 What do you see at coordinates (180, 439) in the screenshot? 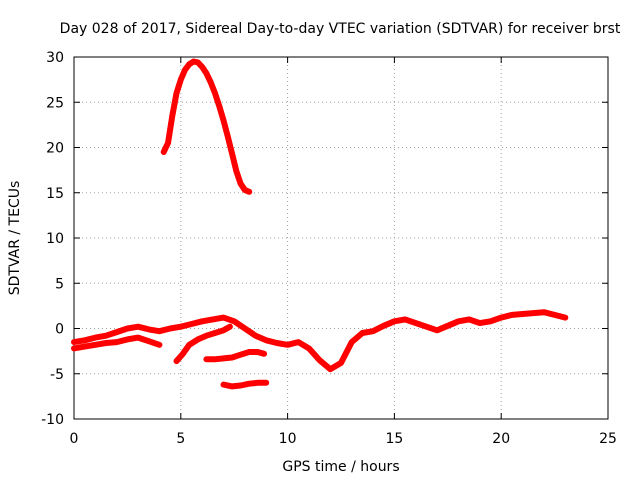
I see `x-tick-label: 5` at bounding box center [180, 439].